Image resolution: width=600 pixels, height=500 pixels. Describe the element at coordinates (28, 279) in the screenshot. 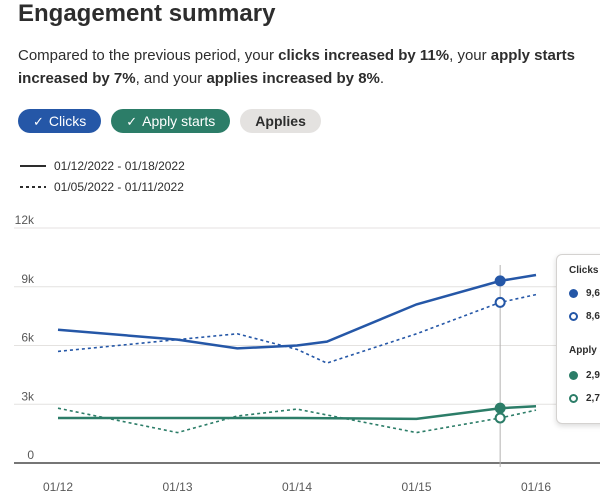

I see `y-tick-label: 9k` at that location.